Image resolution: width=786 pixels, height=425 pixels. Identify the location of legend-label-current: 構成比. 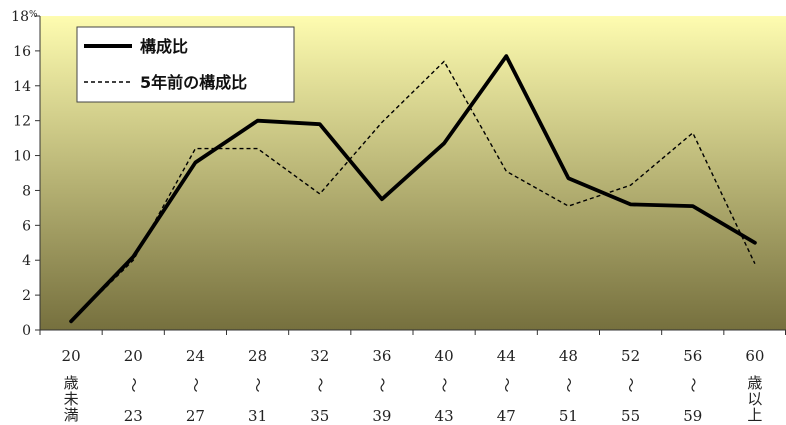
(164, 46).